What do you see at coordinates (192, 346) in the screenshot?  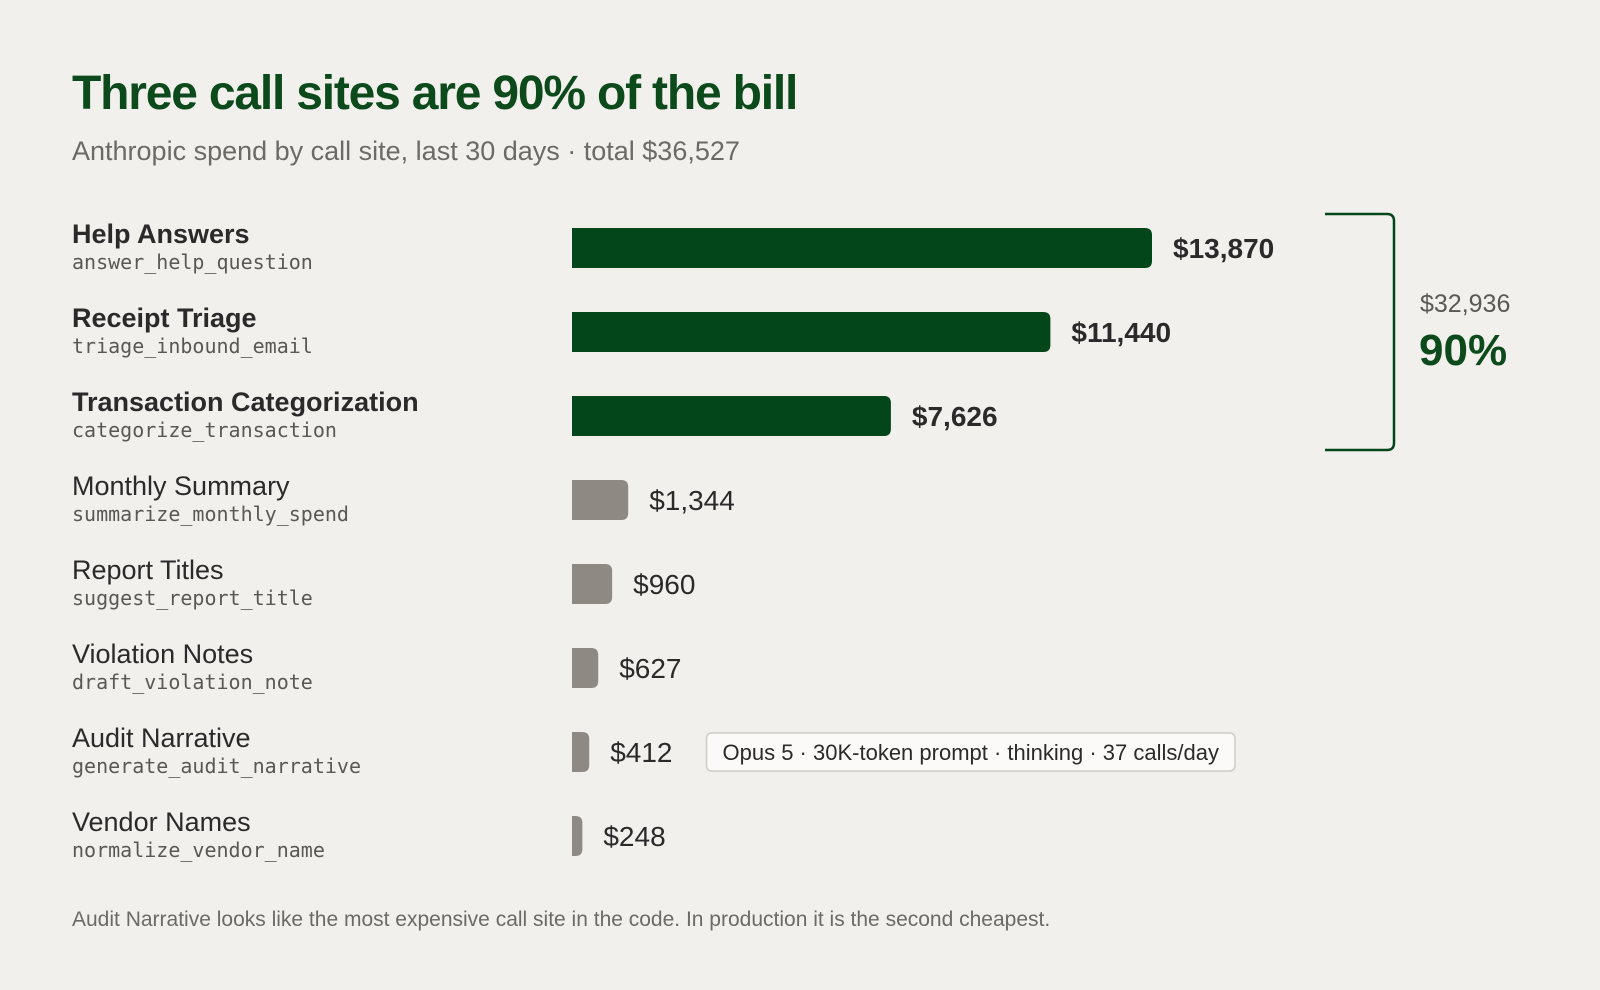 I see `call-site-name: triage_inbound_email` at bounding box center [192, 346].